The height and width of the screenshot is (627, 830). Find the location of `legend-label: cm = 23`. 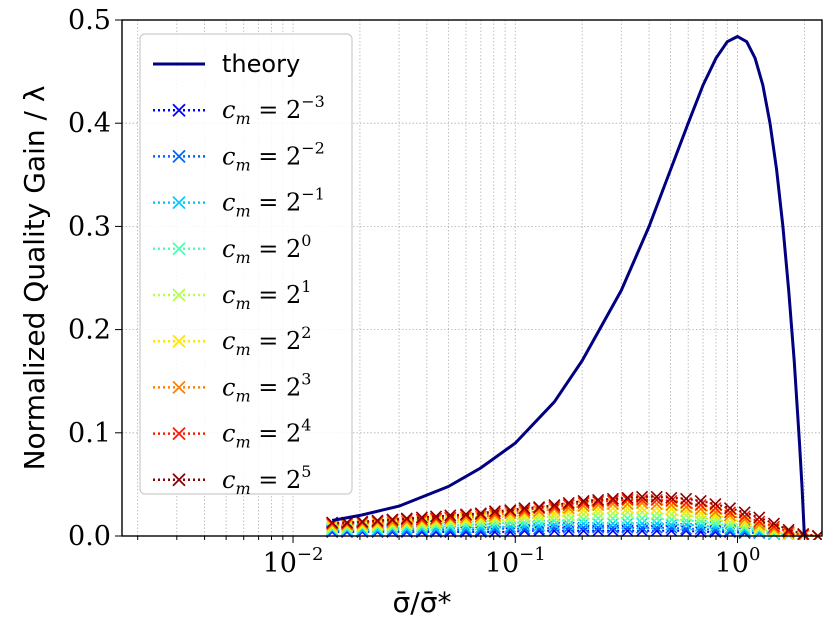

legend-label: cm = 23 is located at coordinates (266, 387).